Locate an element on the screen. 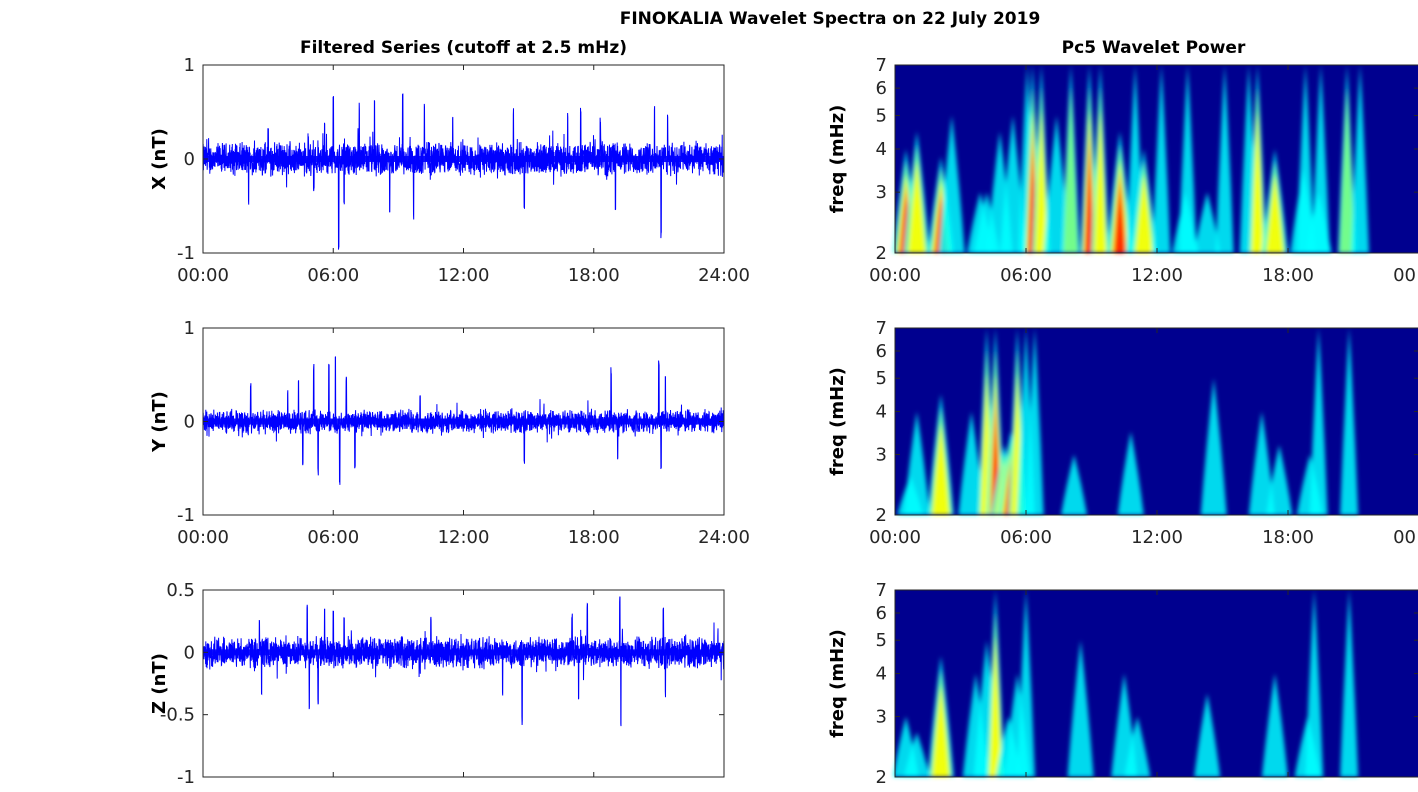 Image resolution: width=1418 pixels, height=792 pixels. y-tick-label: 0.5 is located at coordinates (180, 590).